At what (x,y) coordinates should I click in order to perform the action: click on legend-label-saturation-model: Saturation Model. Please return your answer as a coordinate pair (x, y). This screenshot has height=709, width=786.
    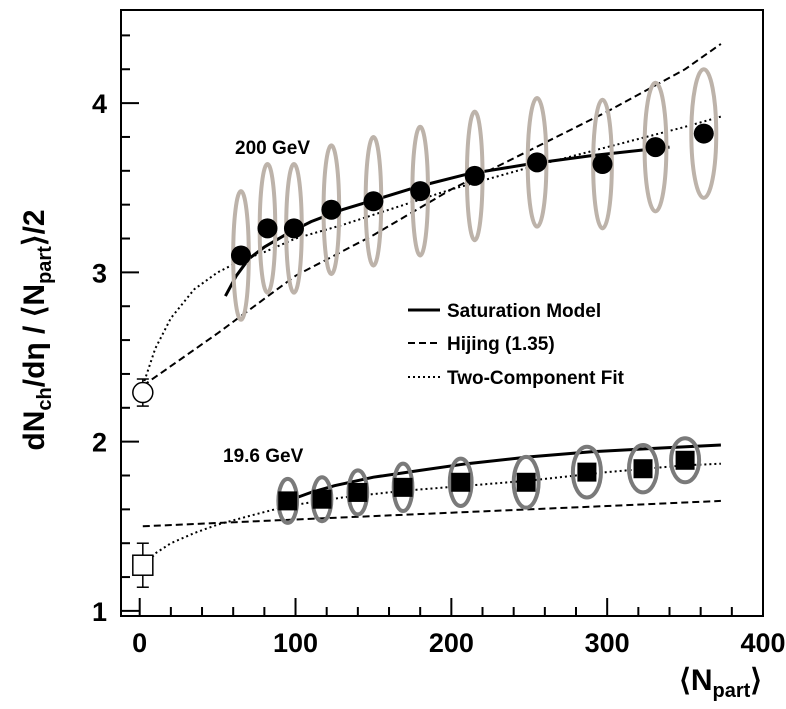
    Looking at the image, I should click on (524, 311).